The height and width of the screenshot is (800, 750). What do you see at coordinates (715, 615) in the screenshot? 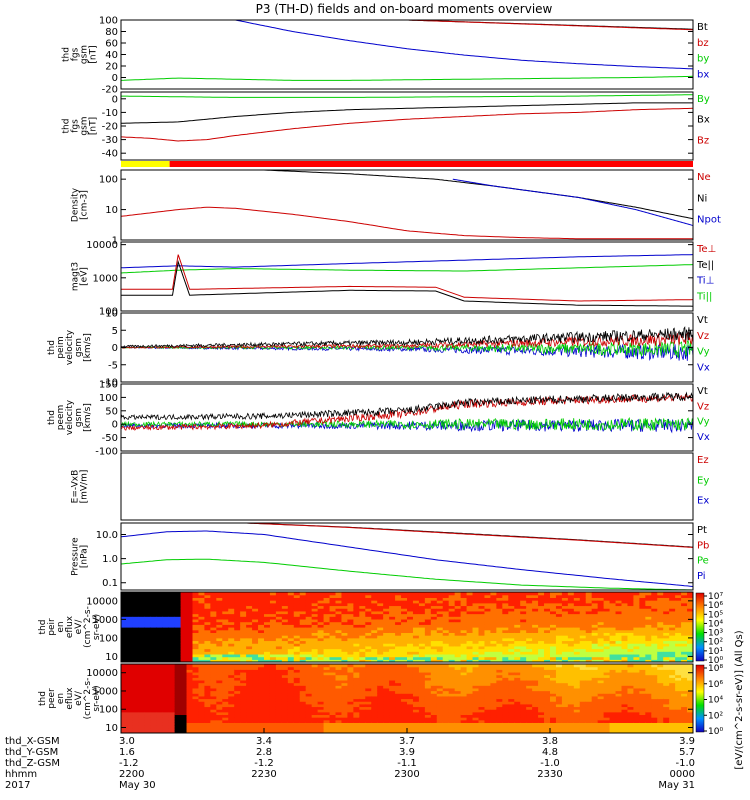
I see `colorbar-tick-label: 10⁵` at bounding box center [715, 615].